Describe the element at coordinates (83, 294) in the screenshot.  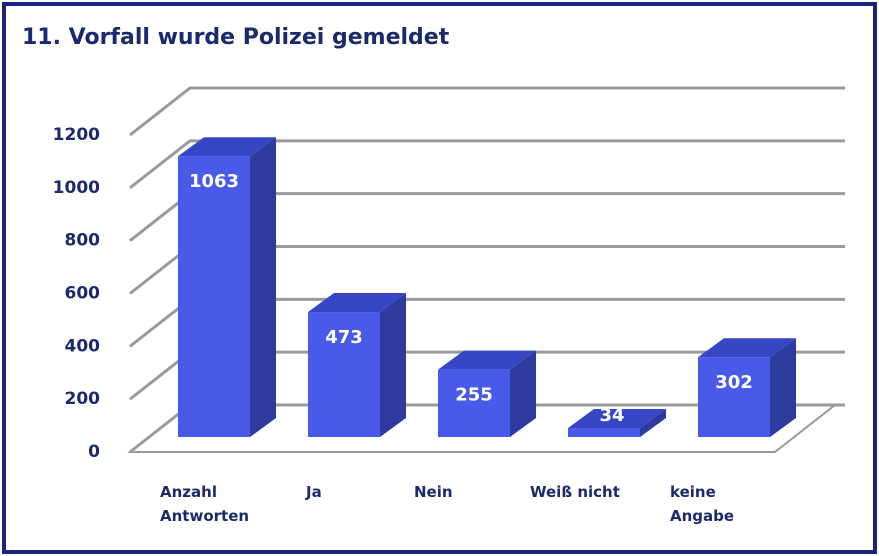
I see `y-tick-label: 600` at that location.